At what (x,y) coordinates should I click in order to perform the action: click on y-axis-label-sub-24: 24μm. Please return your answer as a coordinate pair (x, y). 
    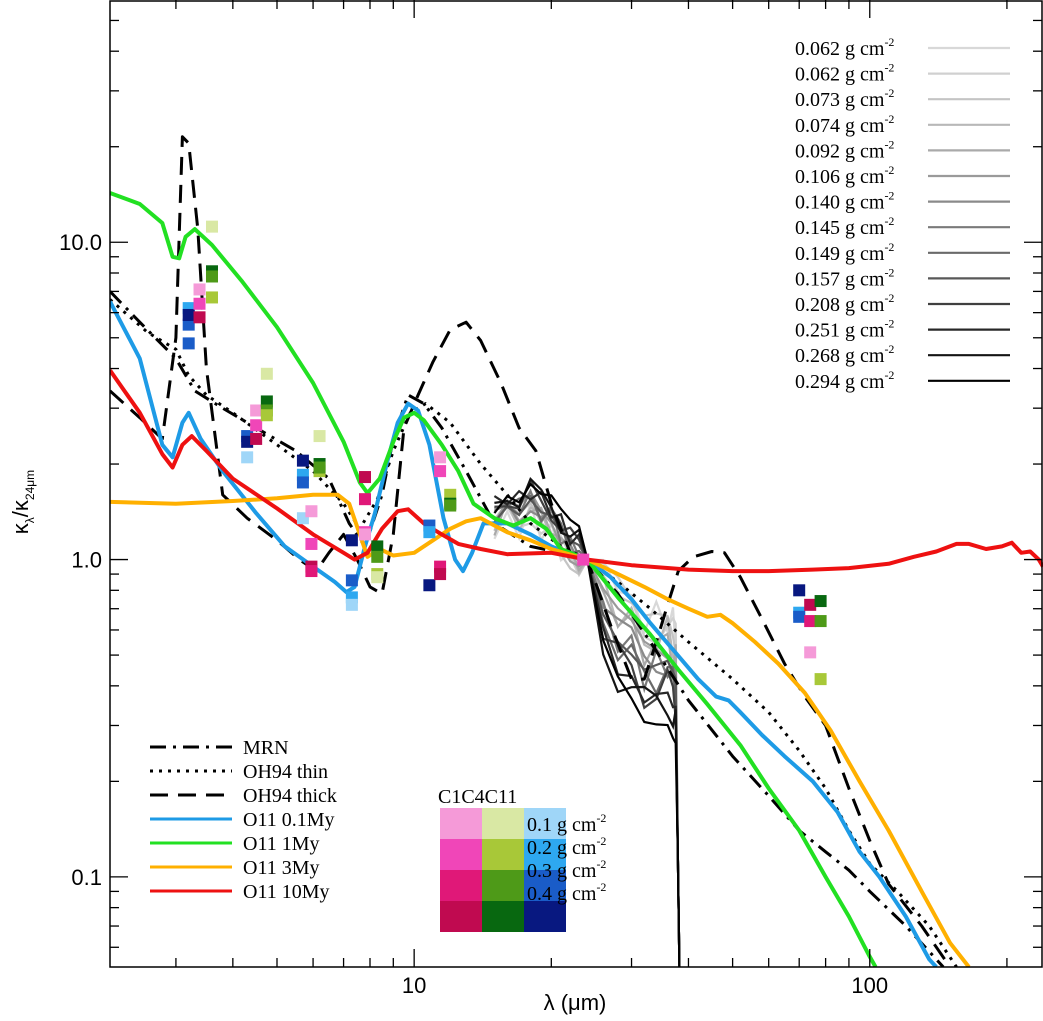
    Looking at the image, I should click on (30, 485).